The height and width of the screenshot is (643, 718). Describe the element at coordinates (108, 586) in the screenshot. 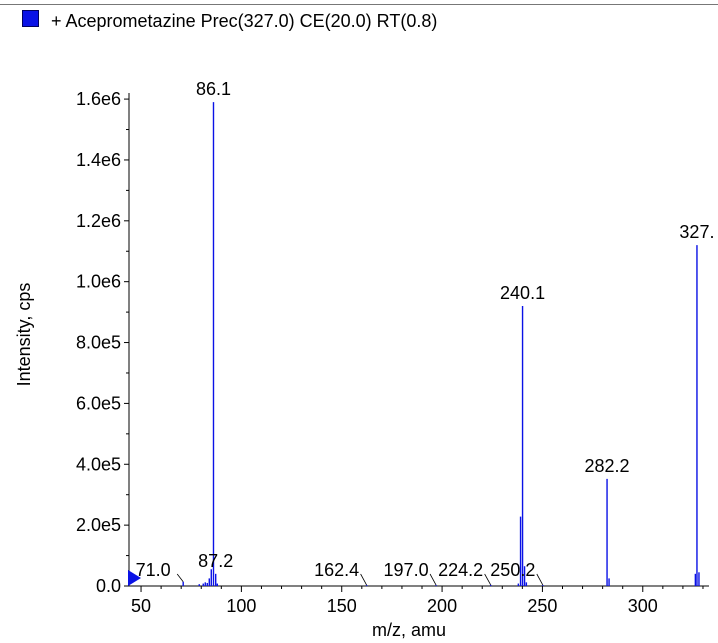

I see `y-tick-label: 0.0` at that location.